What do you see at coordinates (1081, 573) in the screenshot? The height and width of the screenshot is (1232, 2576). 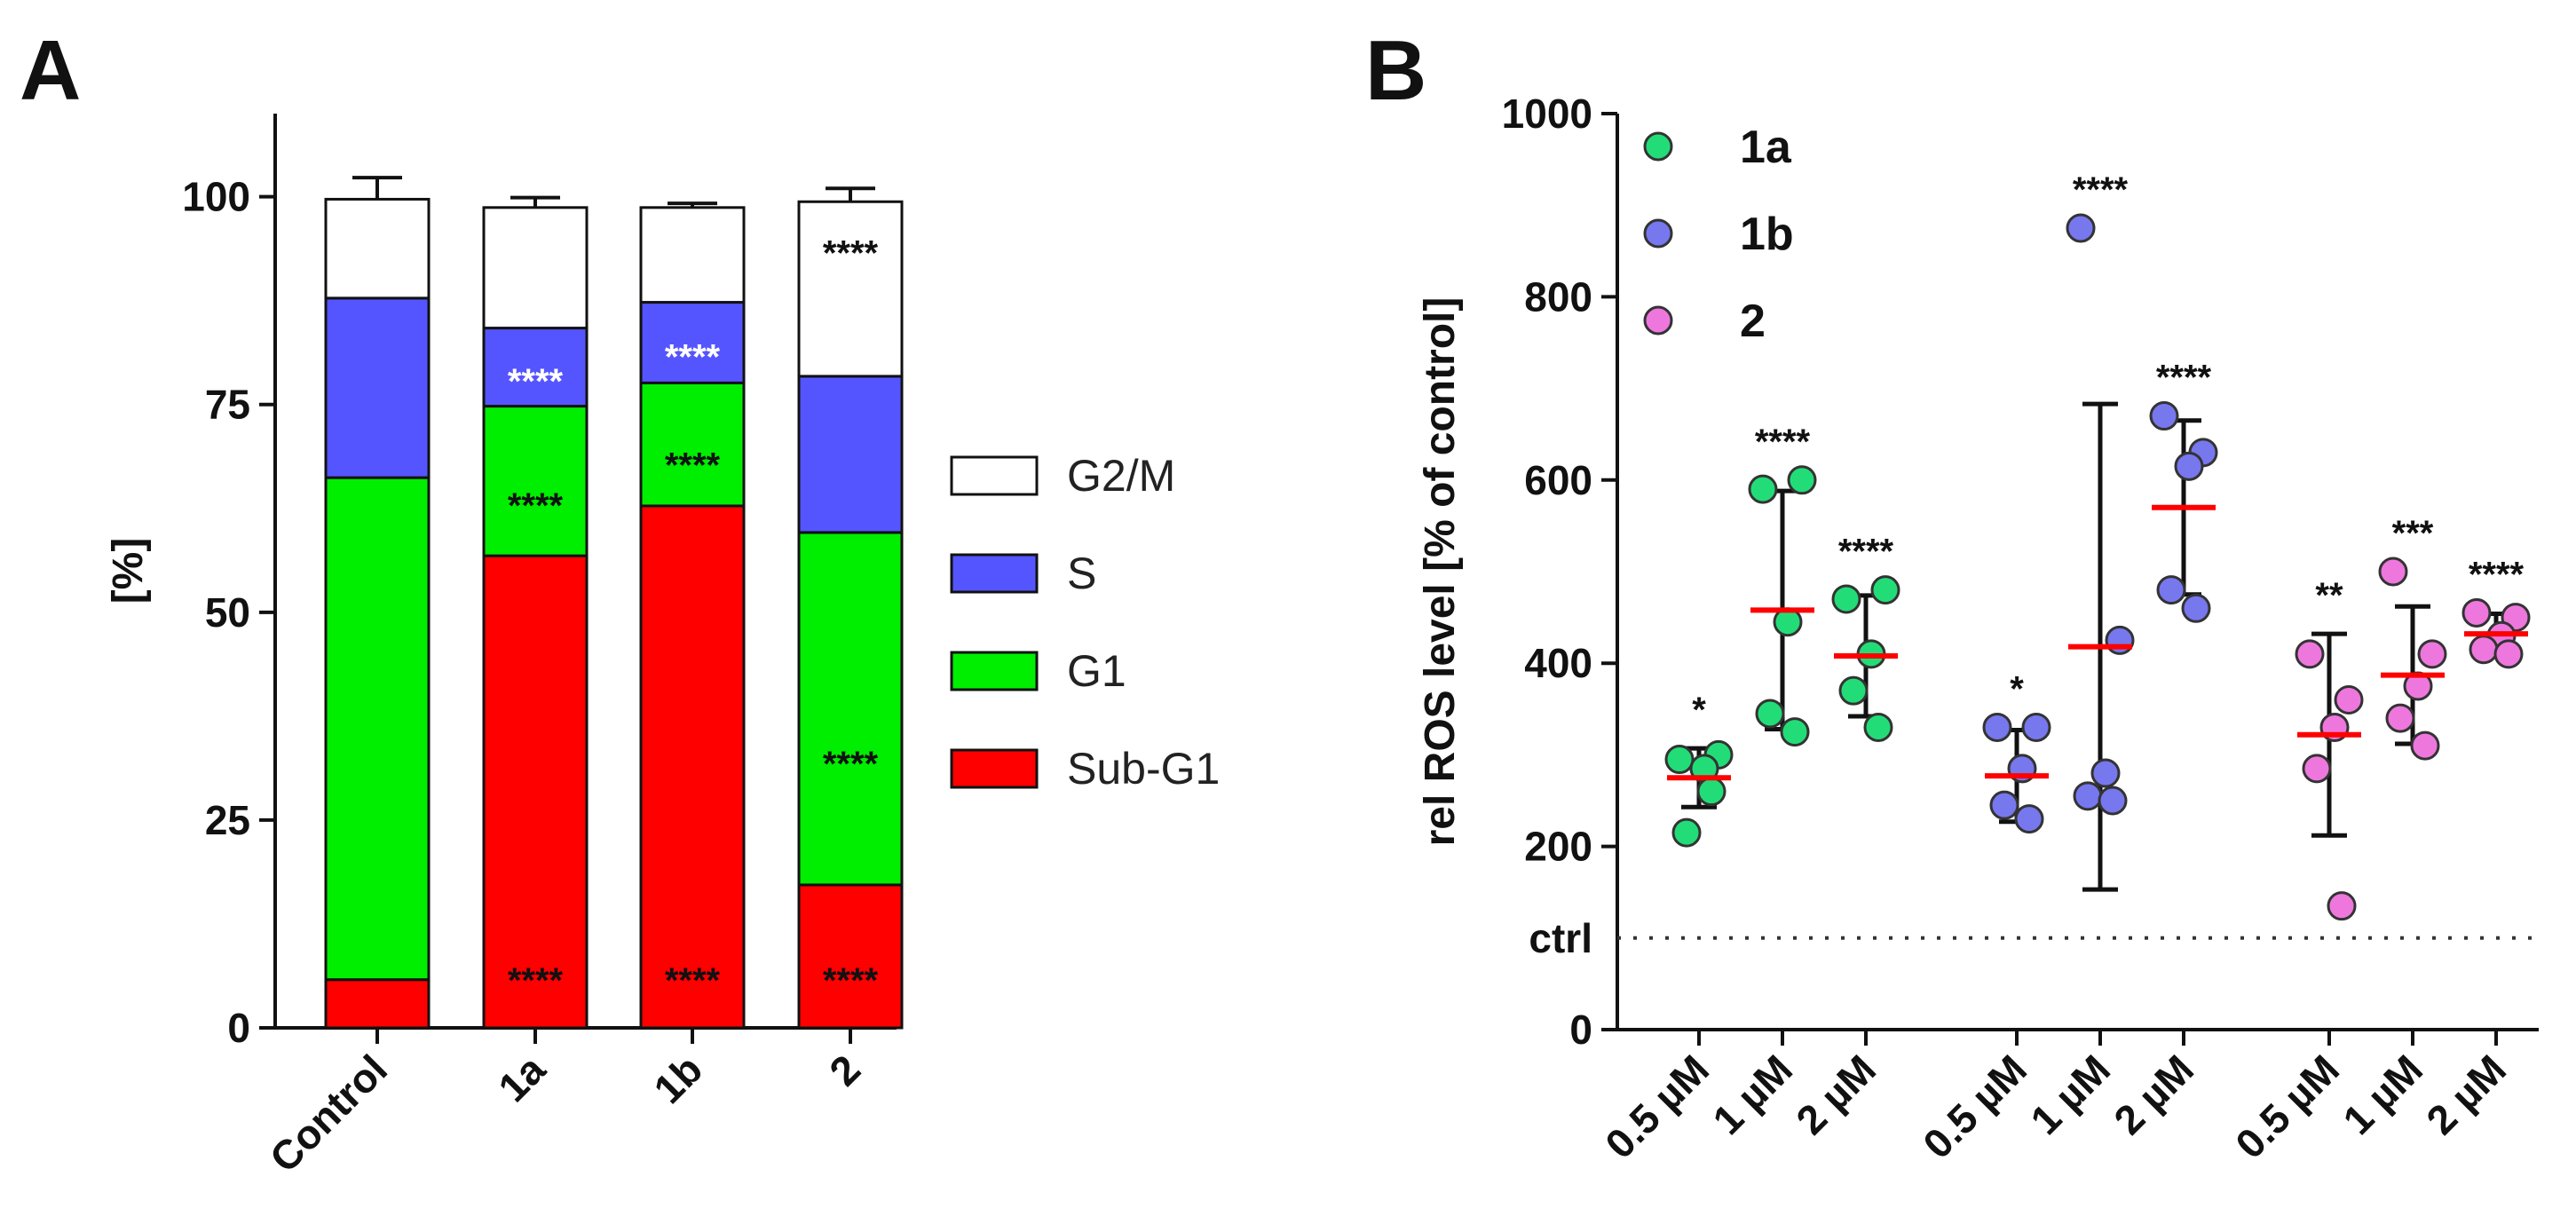 I see `legend-label: S` at bounding box center [1081, 573].